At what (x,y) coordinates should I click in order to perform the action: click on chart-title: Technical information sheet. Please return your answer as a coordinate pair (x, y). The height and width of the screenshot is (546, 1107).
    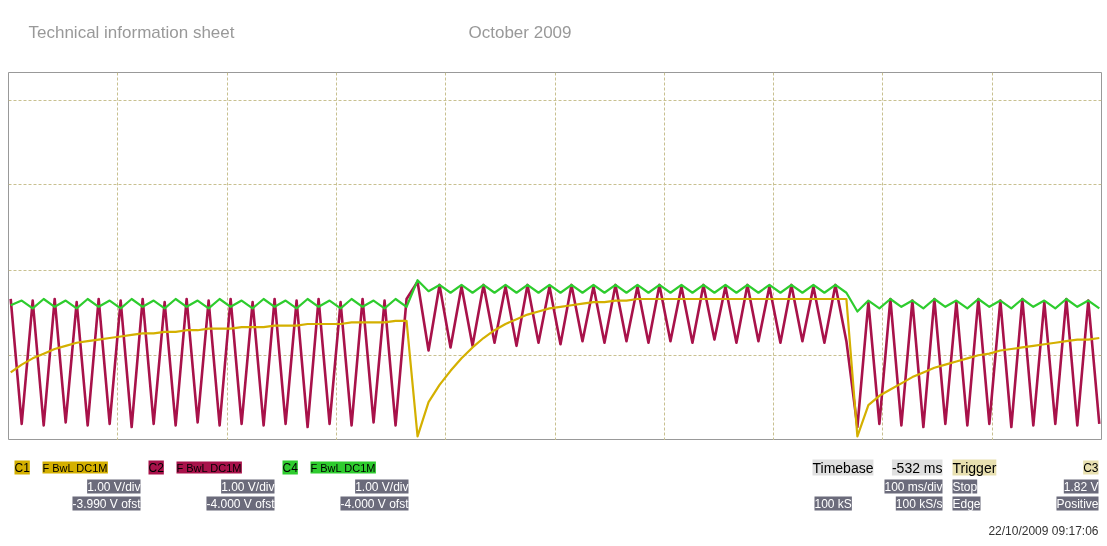
    Looking at the image, I should click on (131, 32).